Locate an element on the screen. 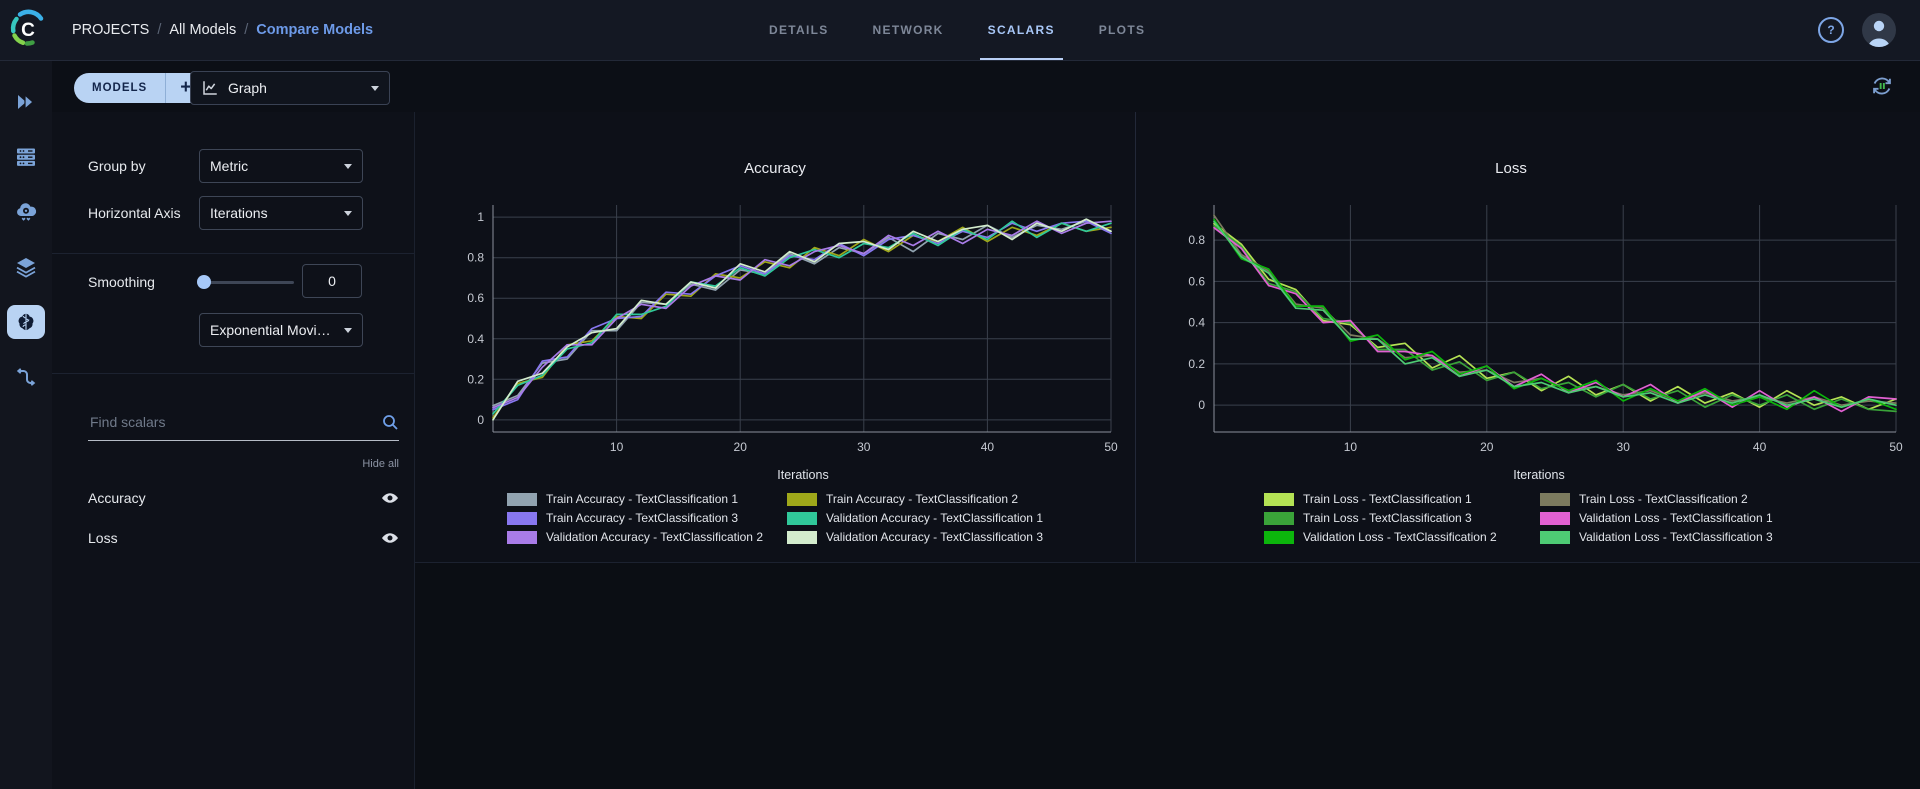  legend-item: Train Loss - TextClassification 3 is located at coordinates (1390, 518).